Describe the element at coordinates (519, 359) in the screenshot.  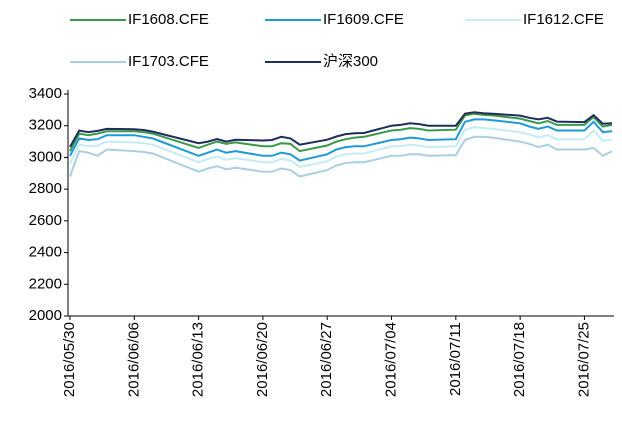
I see `x-tick-label: 2016/07/18` at that location.